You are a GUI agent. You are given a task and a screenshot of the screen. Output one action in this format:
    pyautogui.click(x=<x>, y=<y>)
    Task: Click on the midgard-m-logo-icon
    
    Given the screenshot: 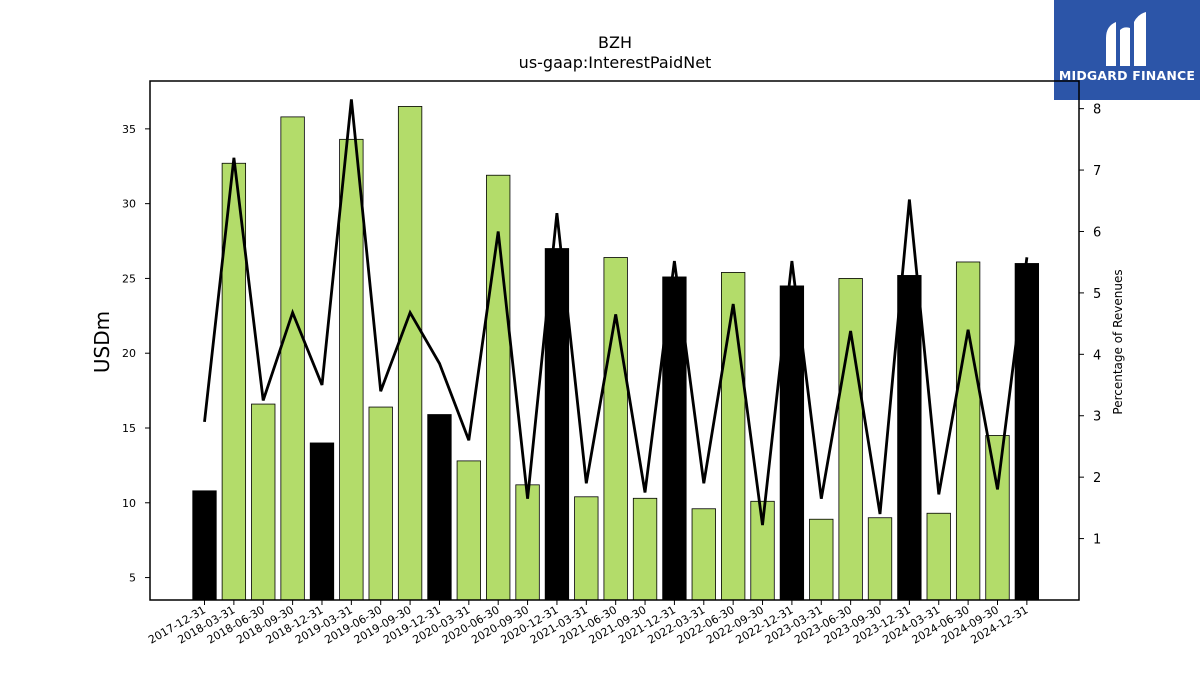 What is the action you would take?
    pyautogui.click(x=1126, y=39)
    